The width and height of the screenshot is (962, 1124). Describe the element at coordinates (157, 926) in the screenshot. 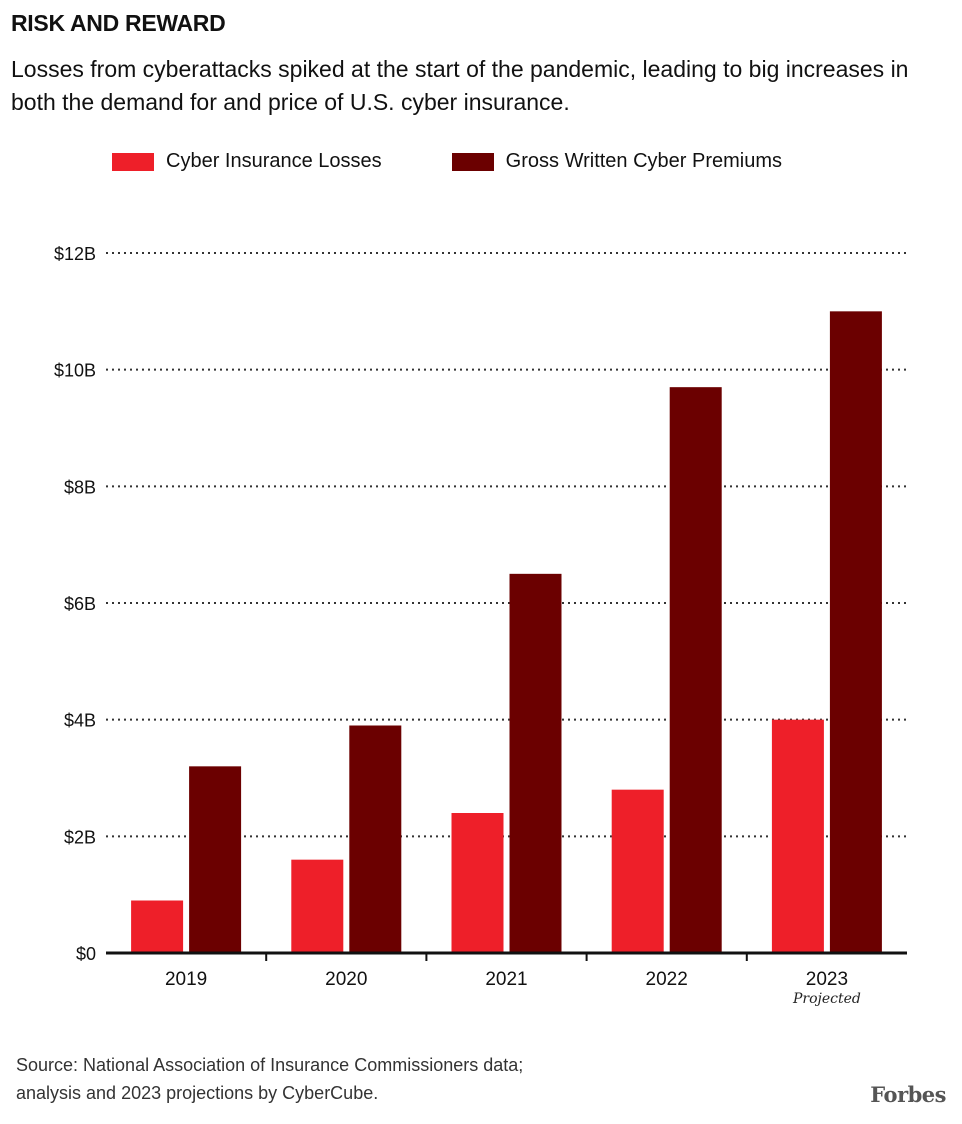

I see `bar-losses-2019` at that location.